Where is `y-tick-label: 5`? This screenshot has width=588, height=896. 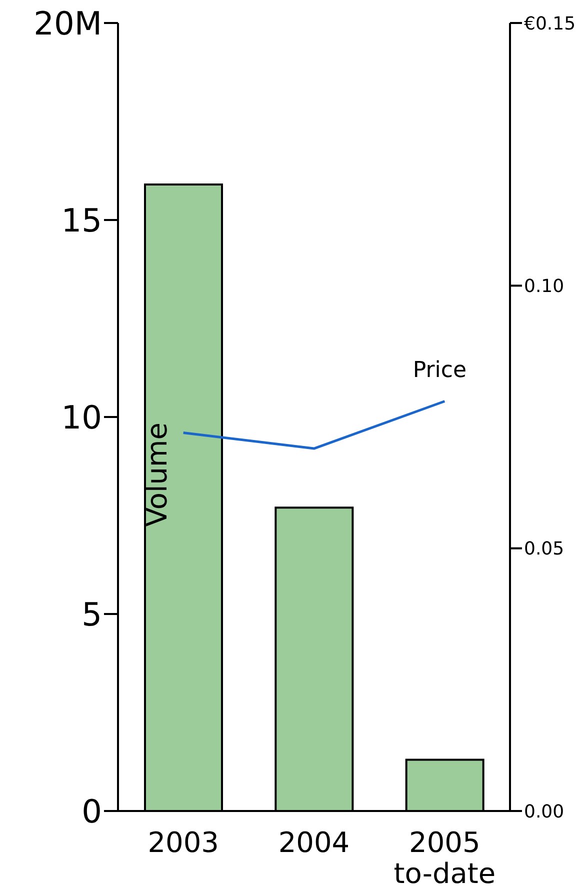
y-tick-label: 5 is located at coordinates (92, 614).